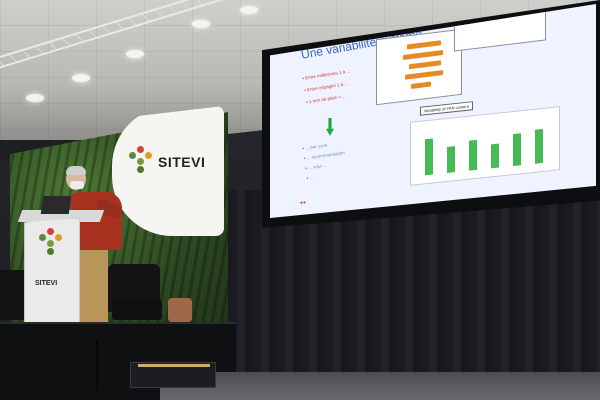 Image resolution: width=600 pixels, height=400 pixels. Describe the element at coordinates (380, 386) in the screenshot. I see `floor` at that location.